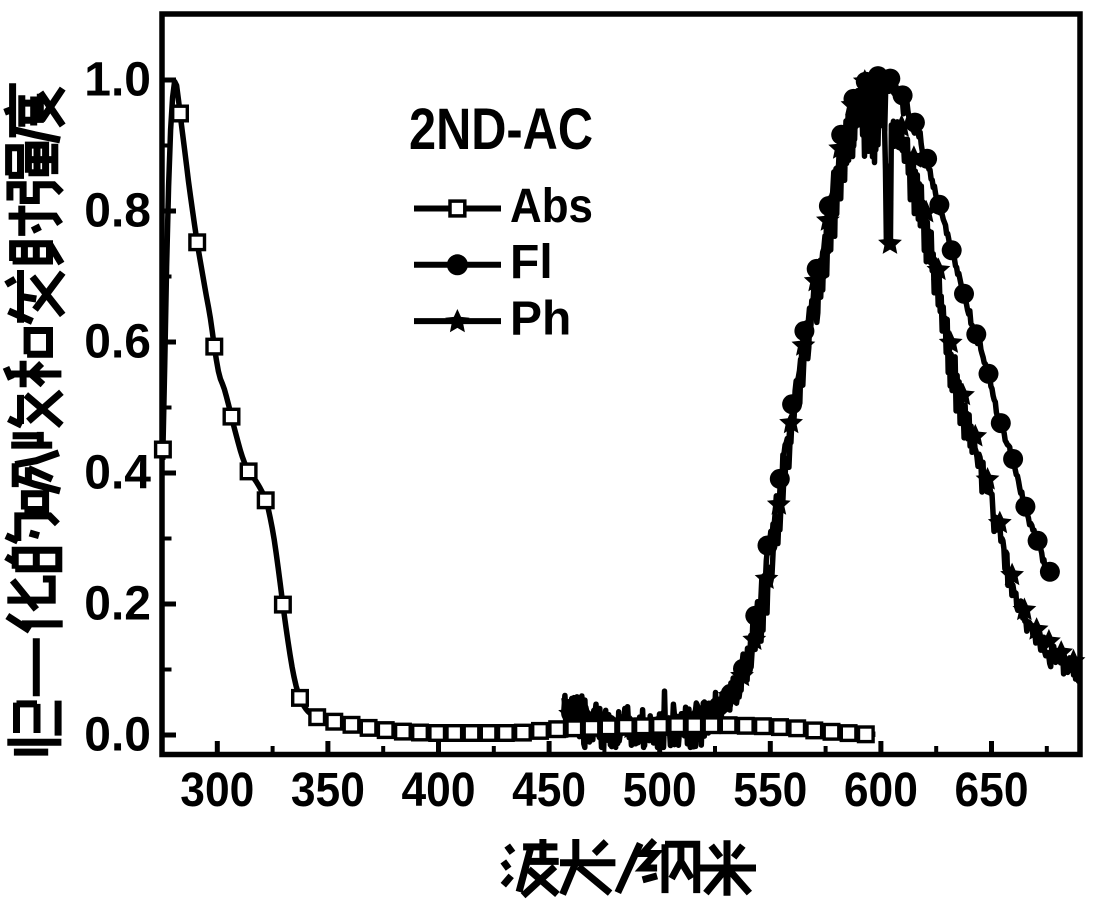 The width and height of the screenshot is (1096, 916). Describe the element at coordinates (549, 790) in the screenshot. I see `svg-text: 450` at that location.